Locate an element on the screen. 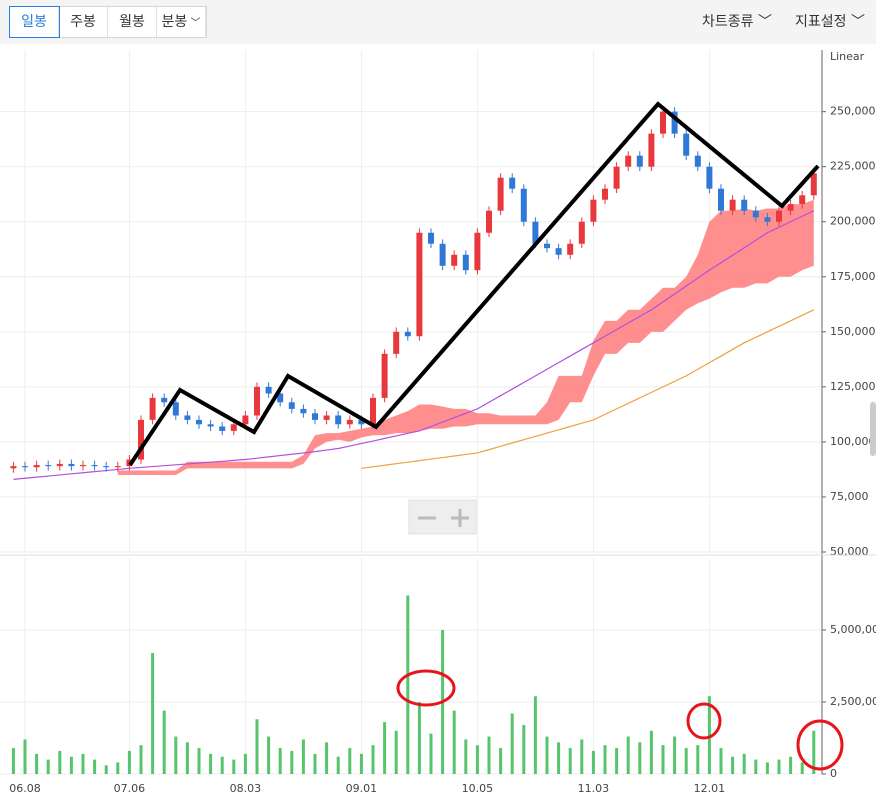 The height and width of the screenshot is (802, 876). scrollbar is located at coordinates (873, 429).